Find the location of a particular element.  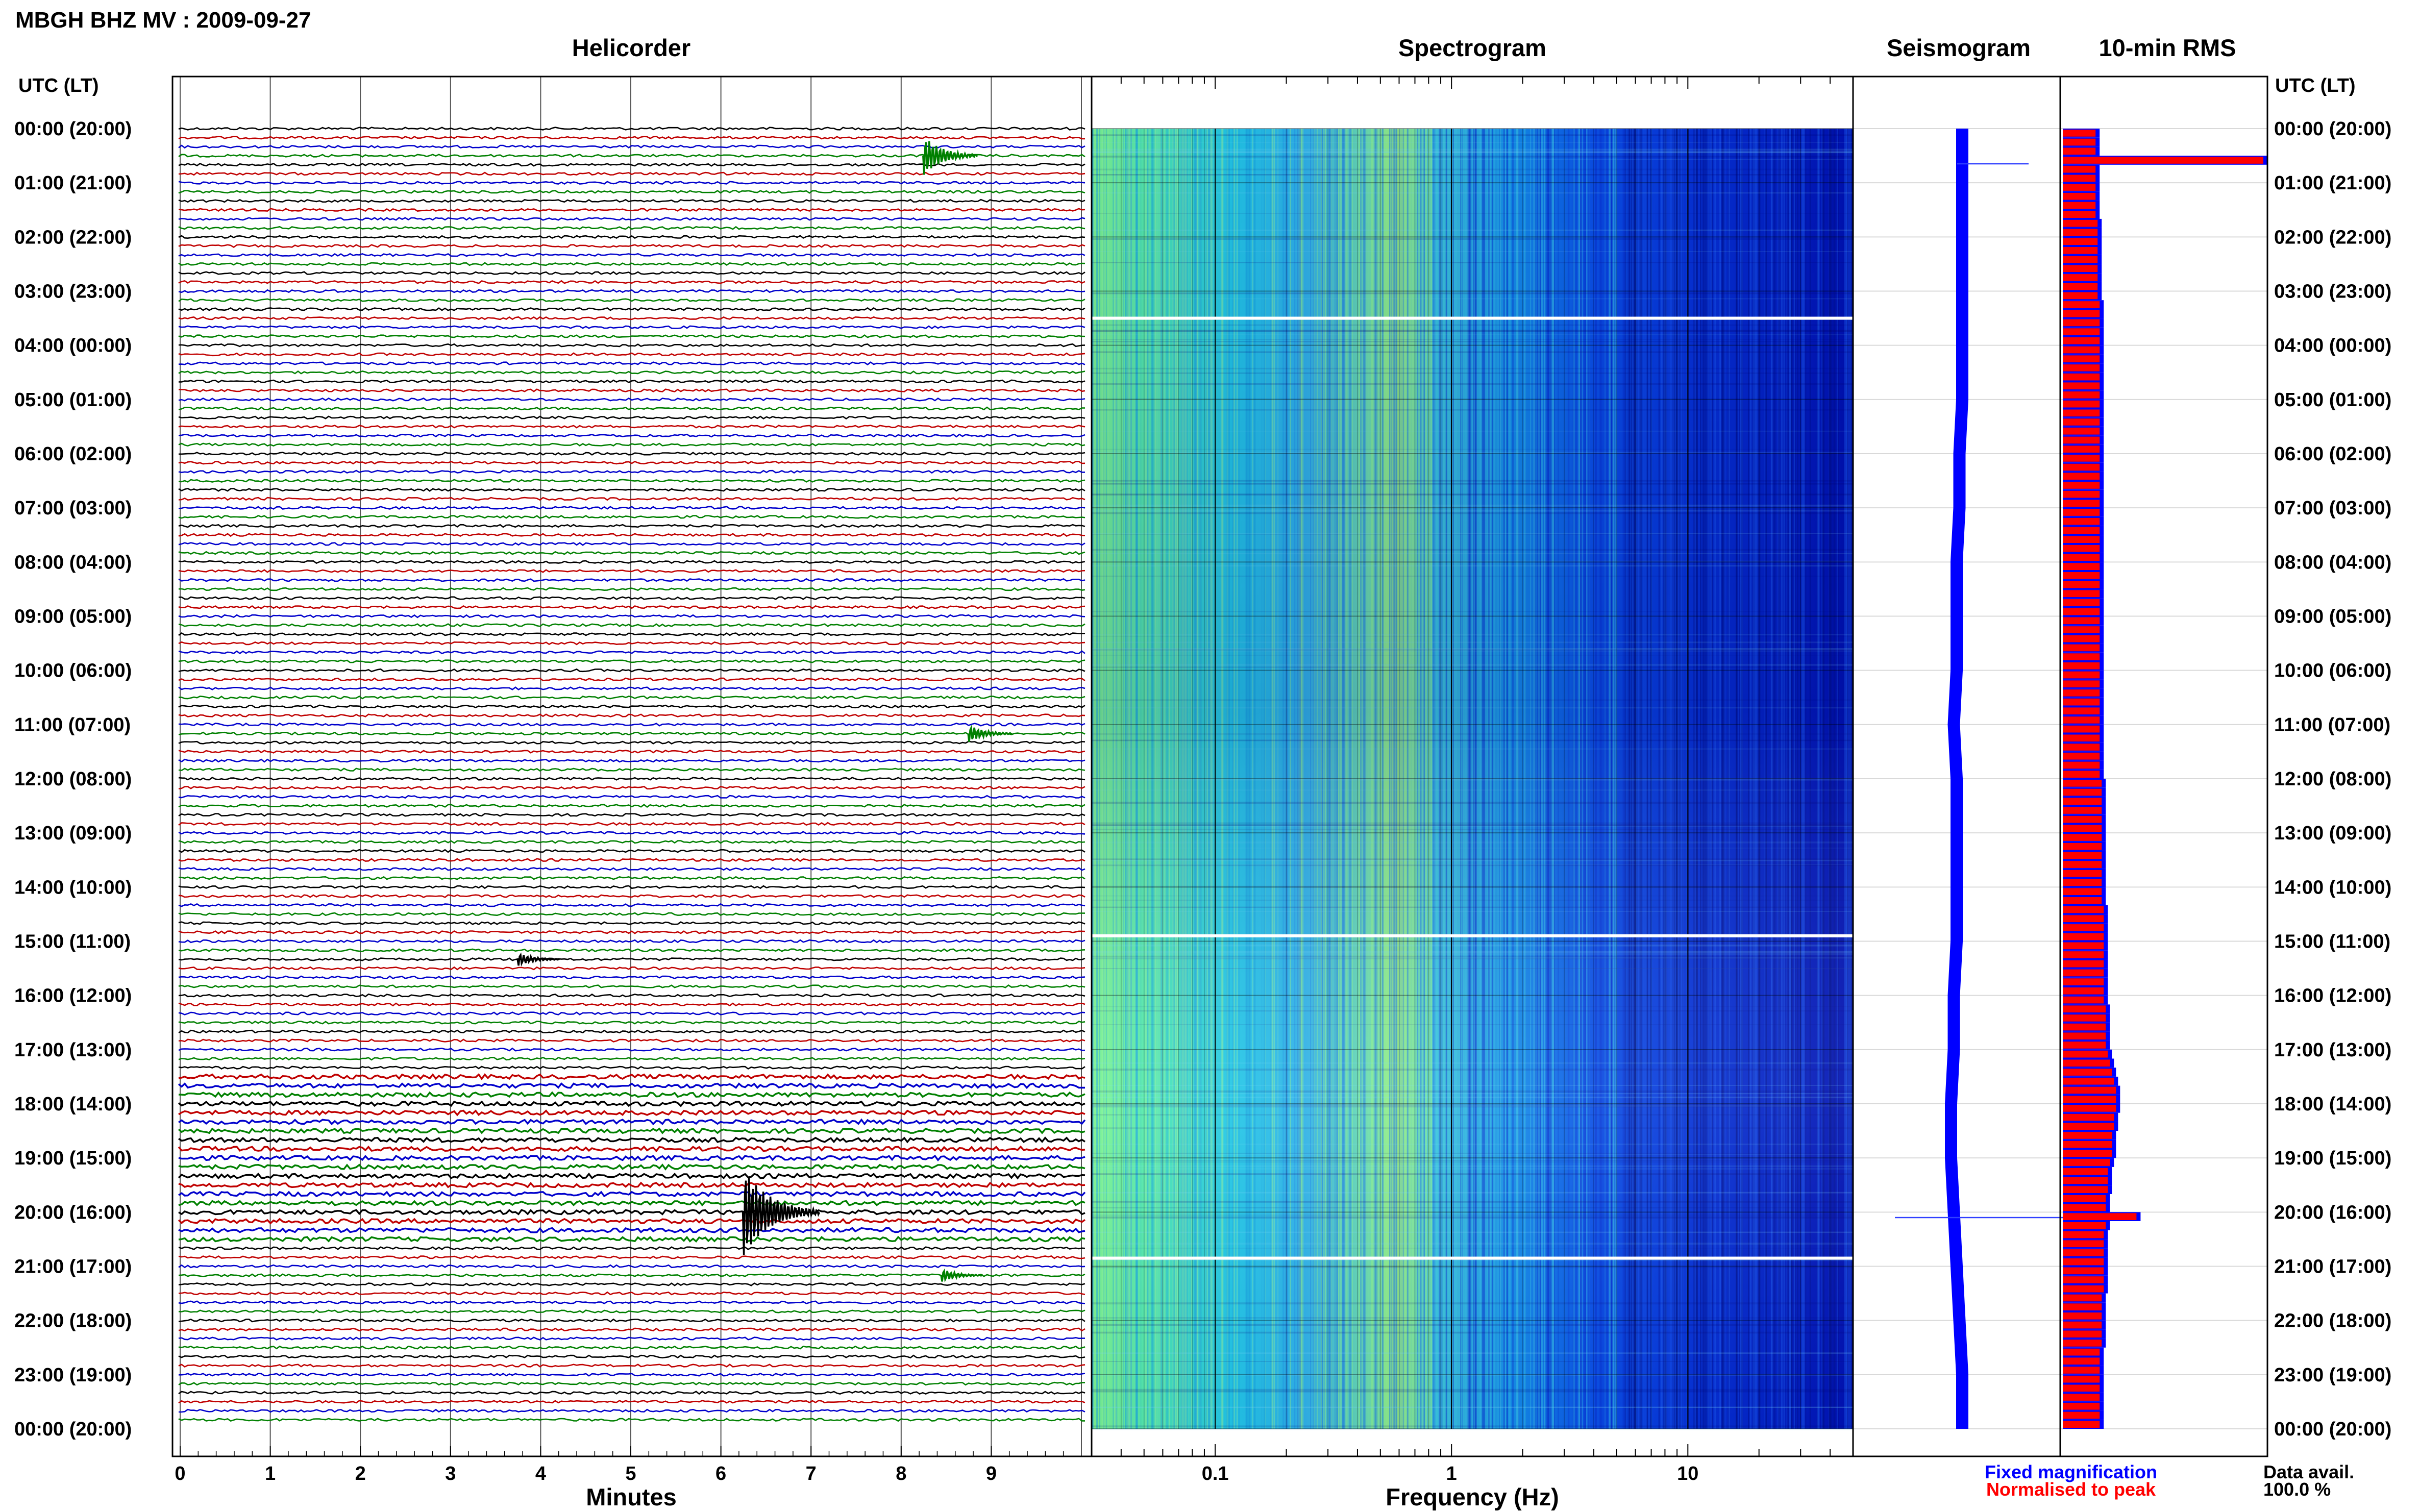

helicorder-event is located at coordinates (781, 1215).